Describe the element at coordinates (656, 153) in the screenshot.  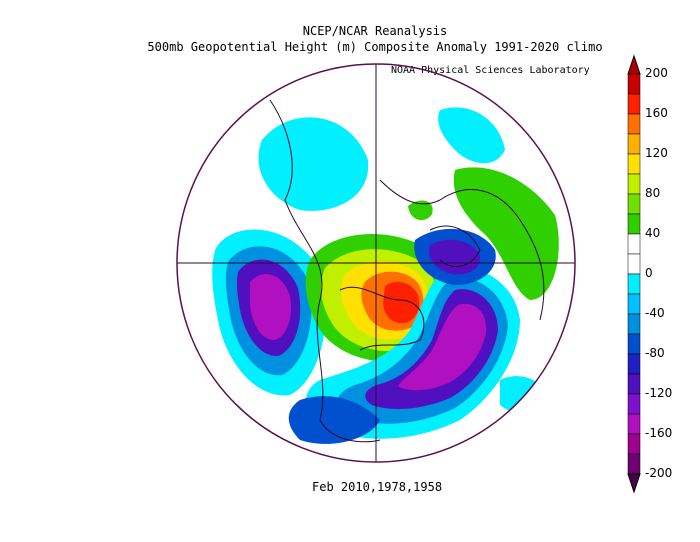
I see `colorbar-tick-label: 120` at that location.